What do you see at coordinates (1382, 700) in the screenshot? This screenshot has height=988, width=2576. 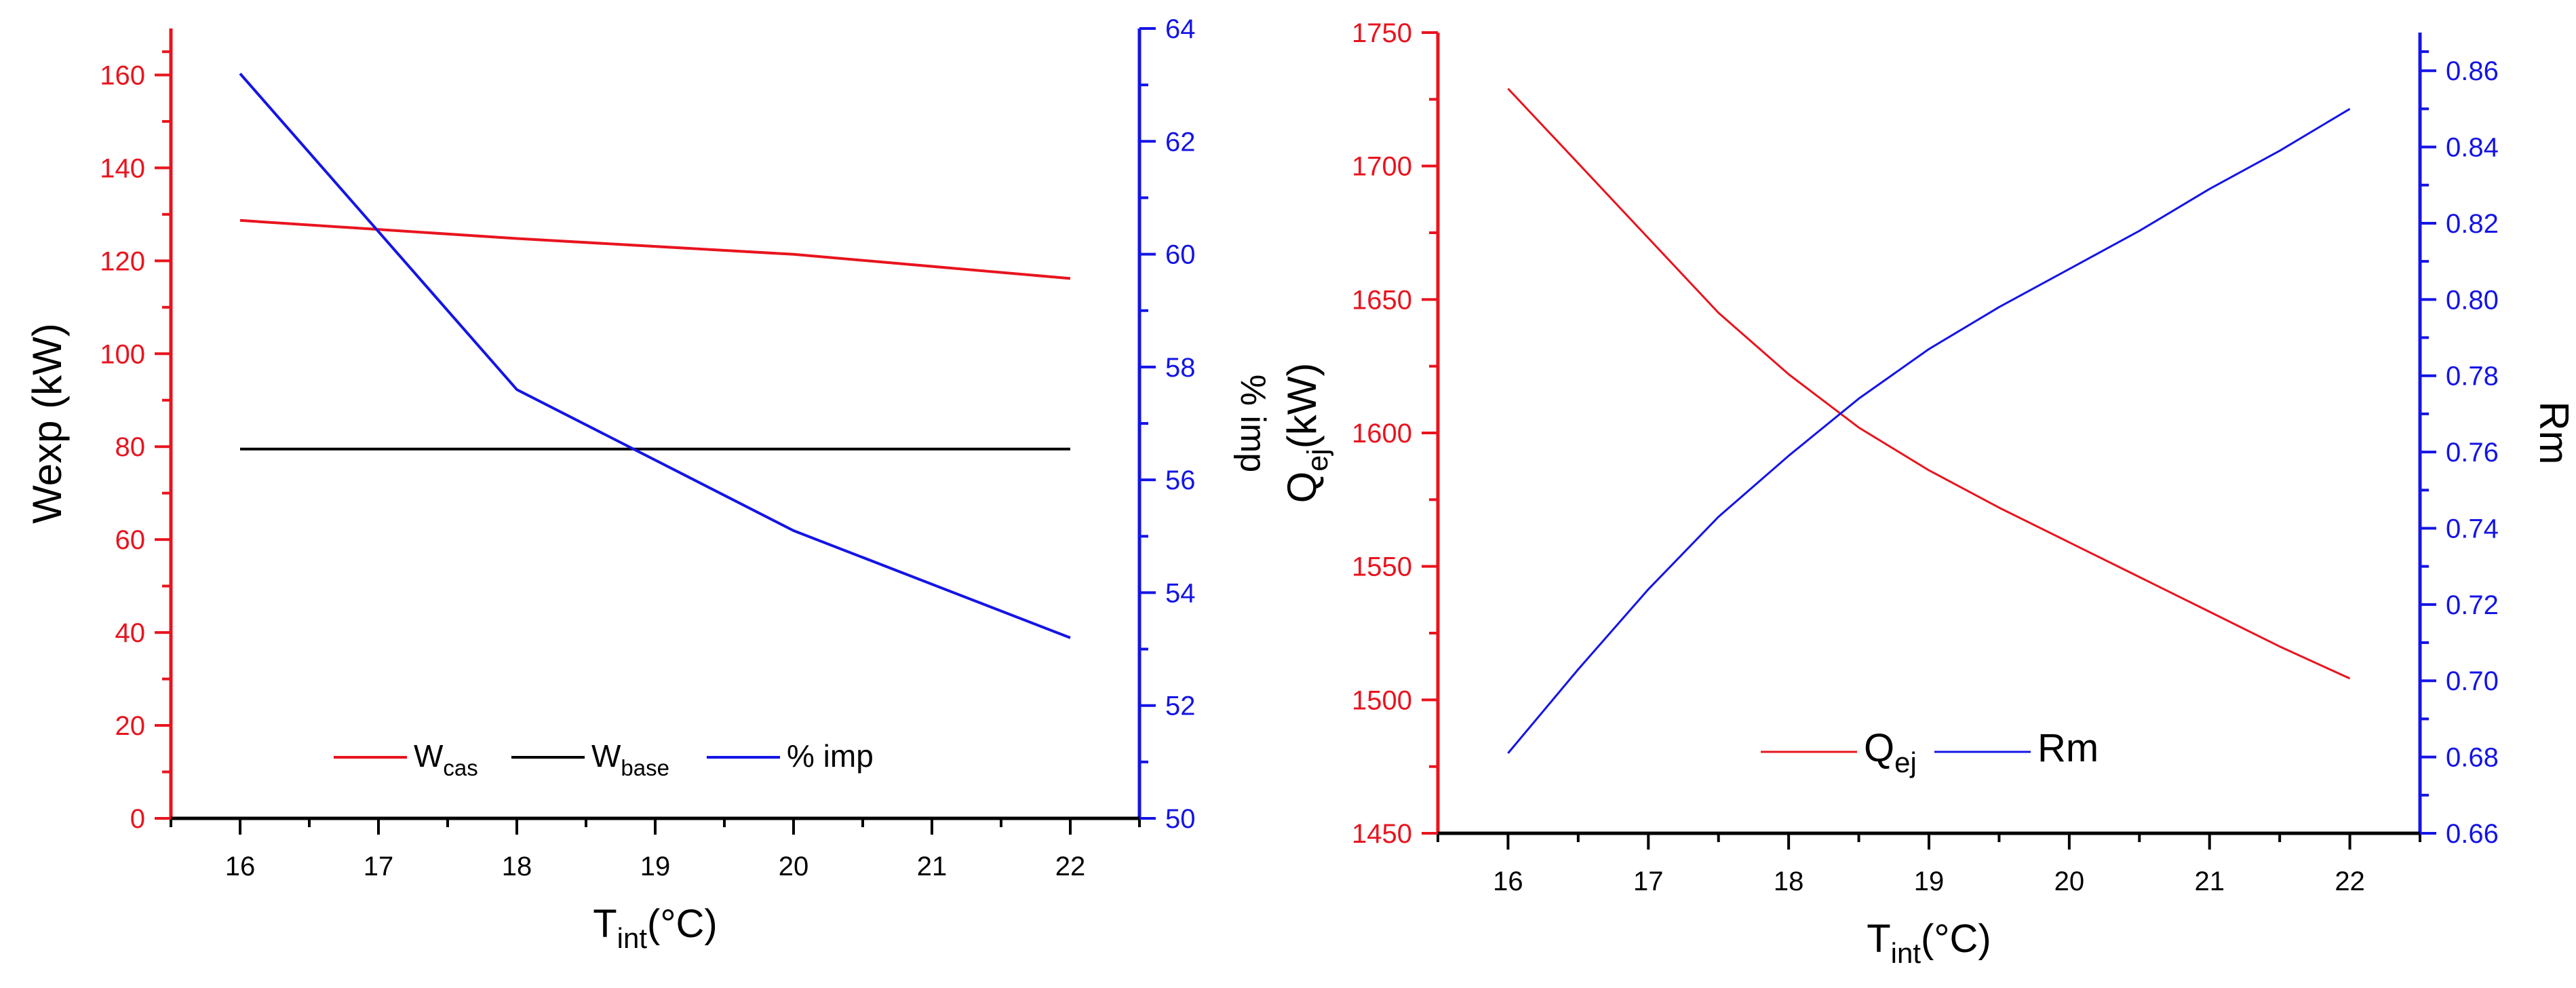 I see `left-y-tick-label: 1500` at bounding box center [1382, 700].